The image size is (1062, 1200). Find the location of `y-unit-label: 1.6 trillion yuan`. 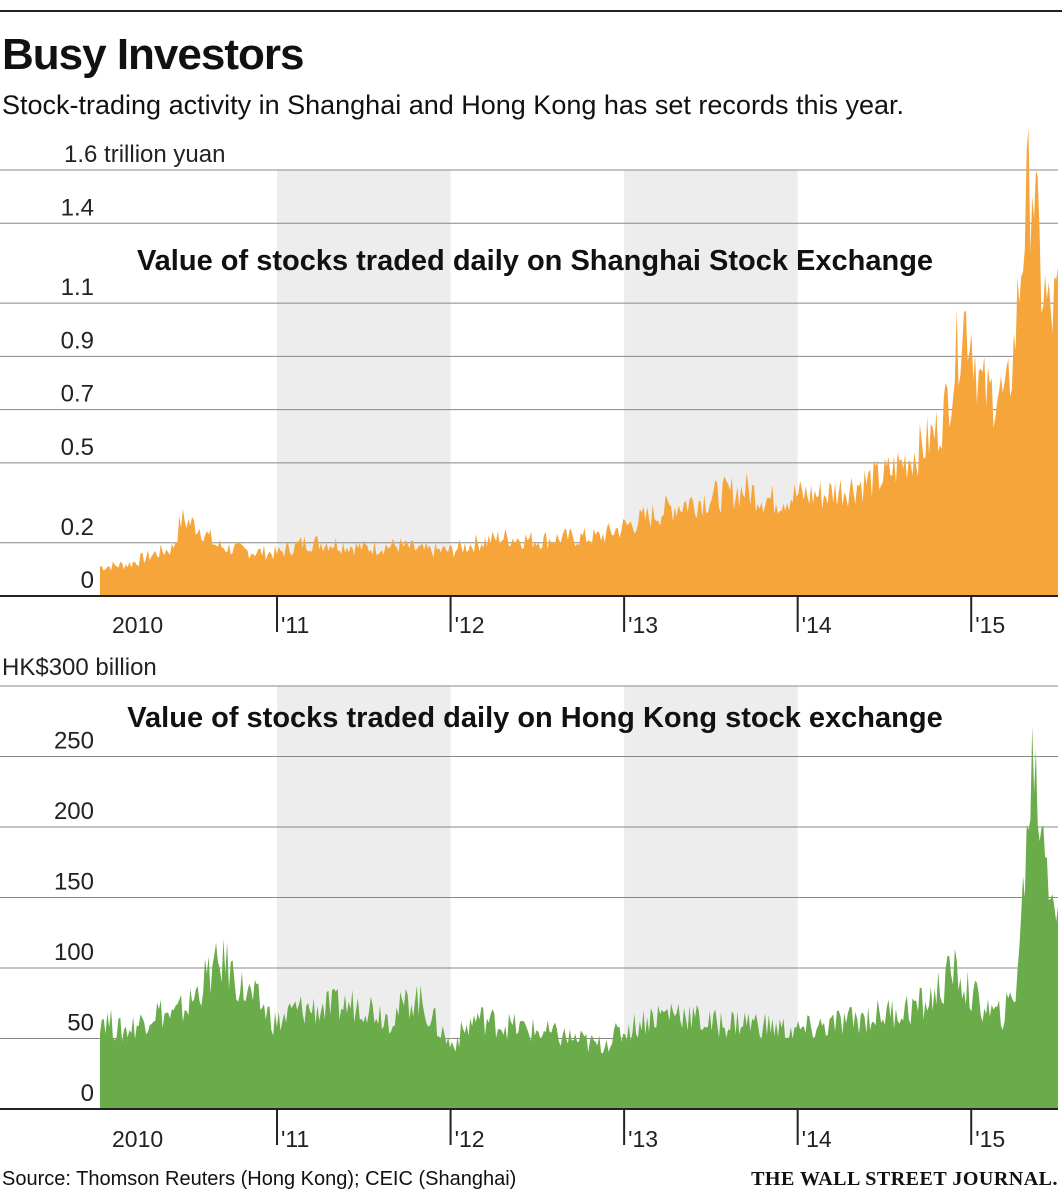

y-unit-label: 1.6 trillion yuan is located at coordinates (144, 154).